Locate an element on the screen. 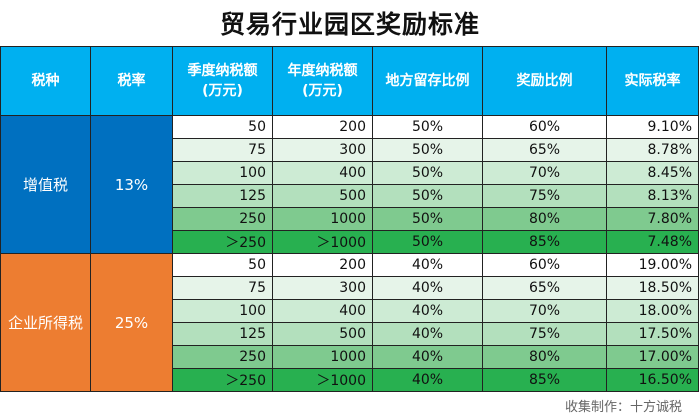  table-row: 125 500 50% 75% 8.13% is located at coordinates (350, 196).